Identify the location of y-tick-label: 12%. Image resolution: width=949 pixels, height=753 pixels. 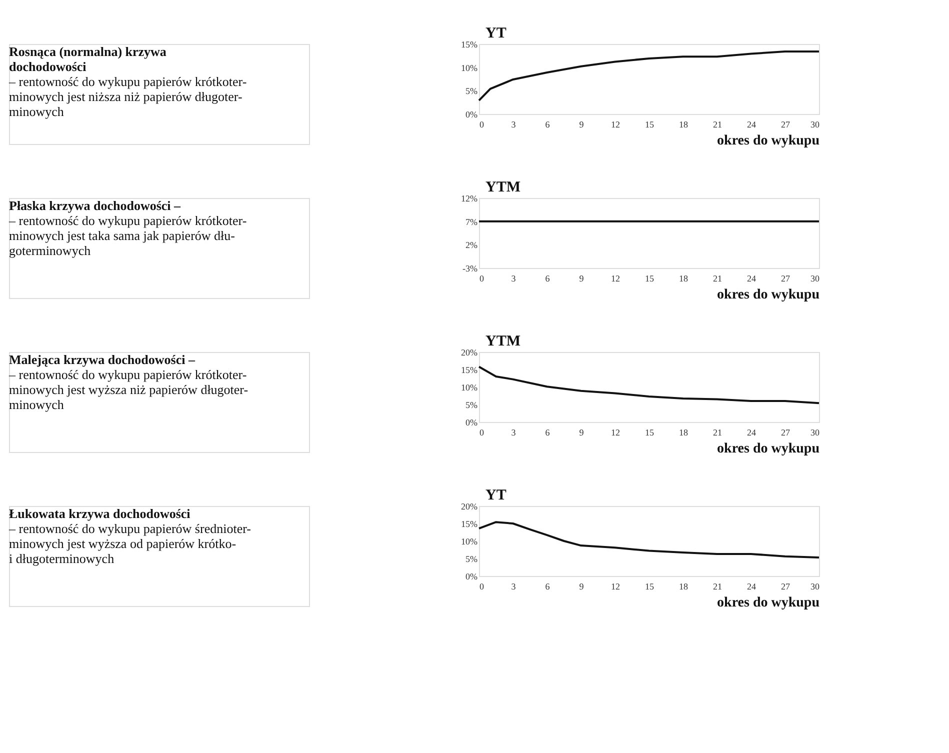
(469, 199).